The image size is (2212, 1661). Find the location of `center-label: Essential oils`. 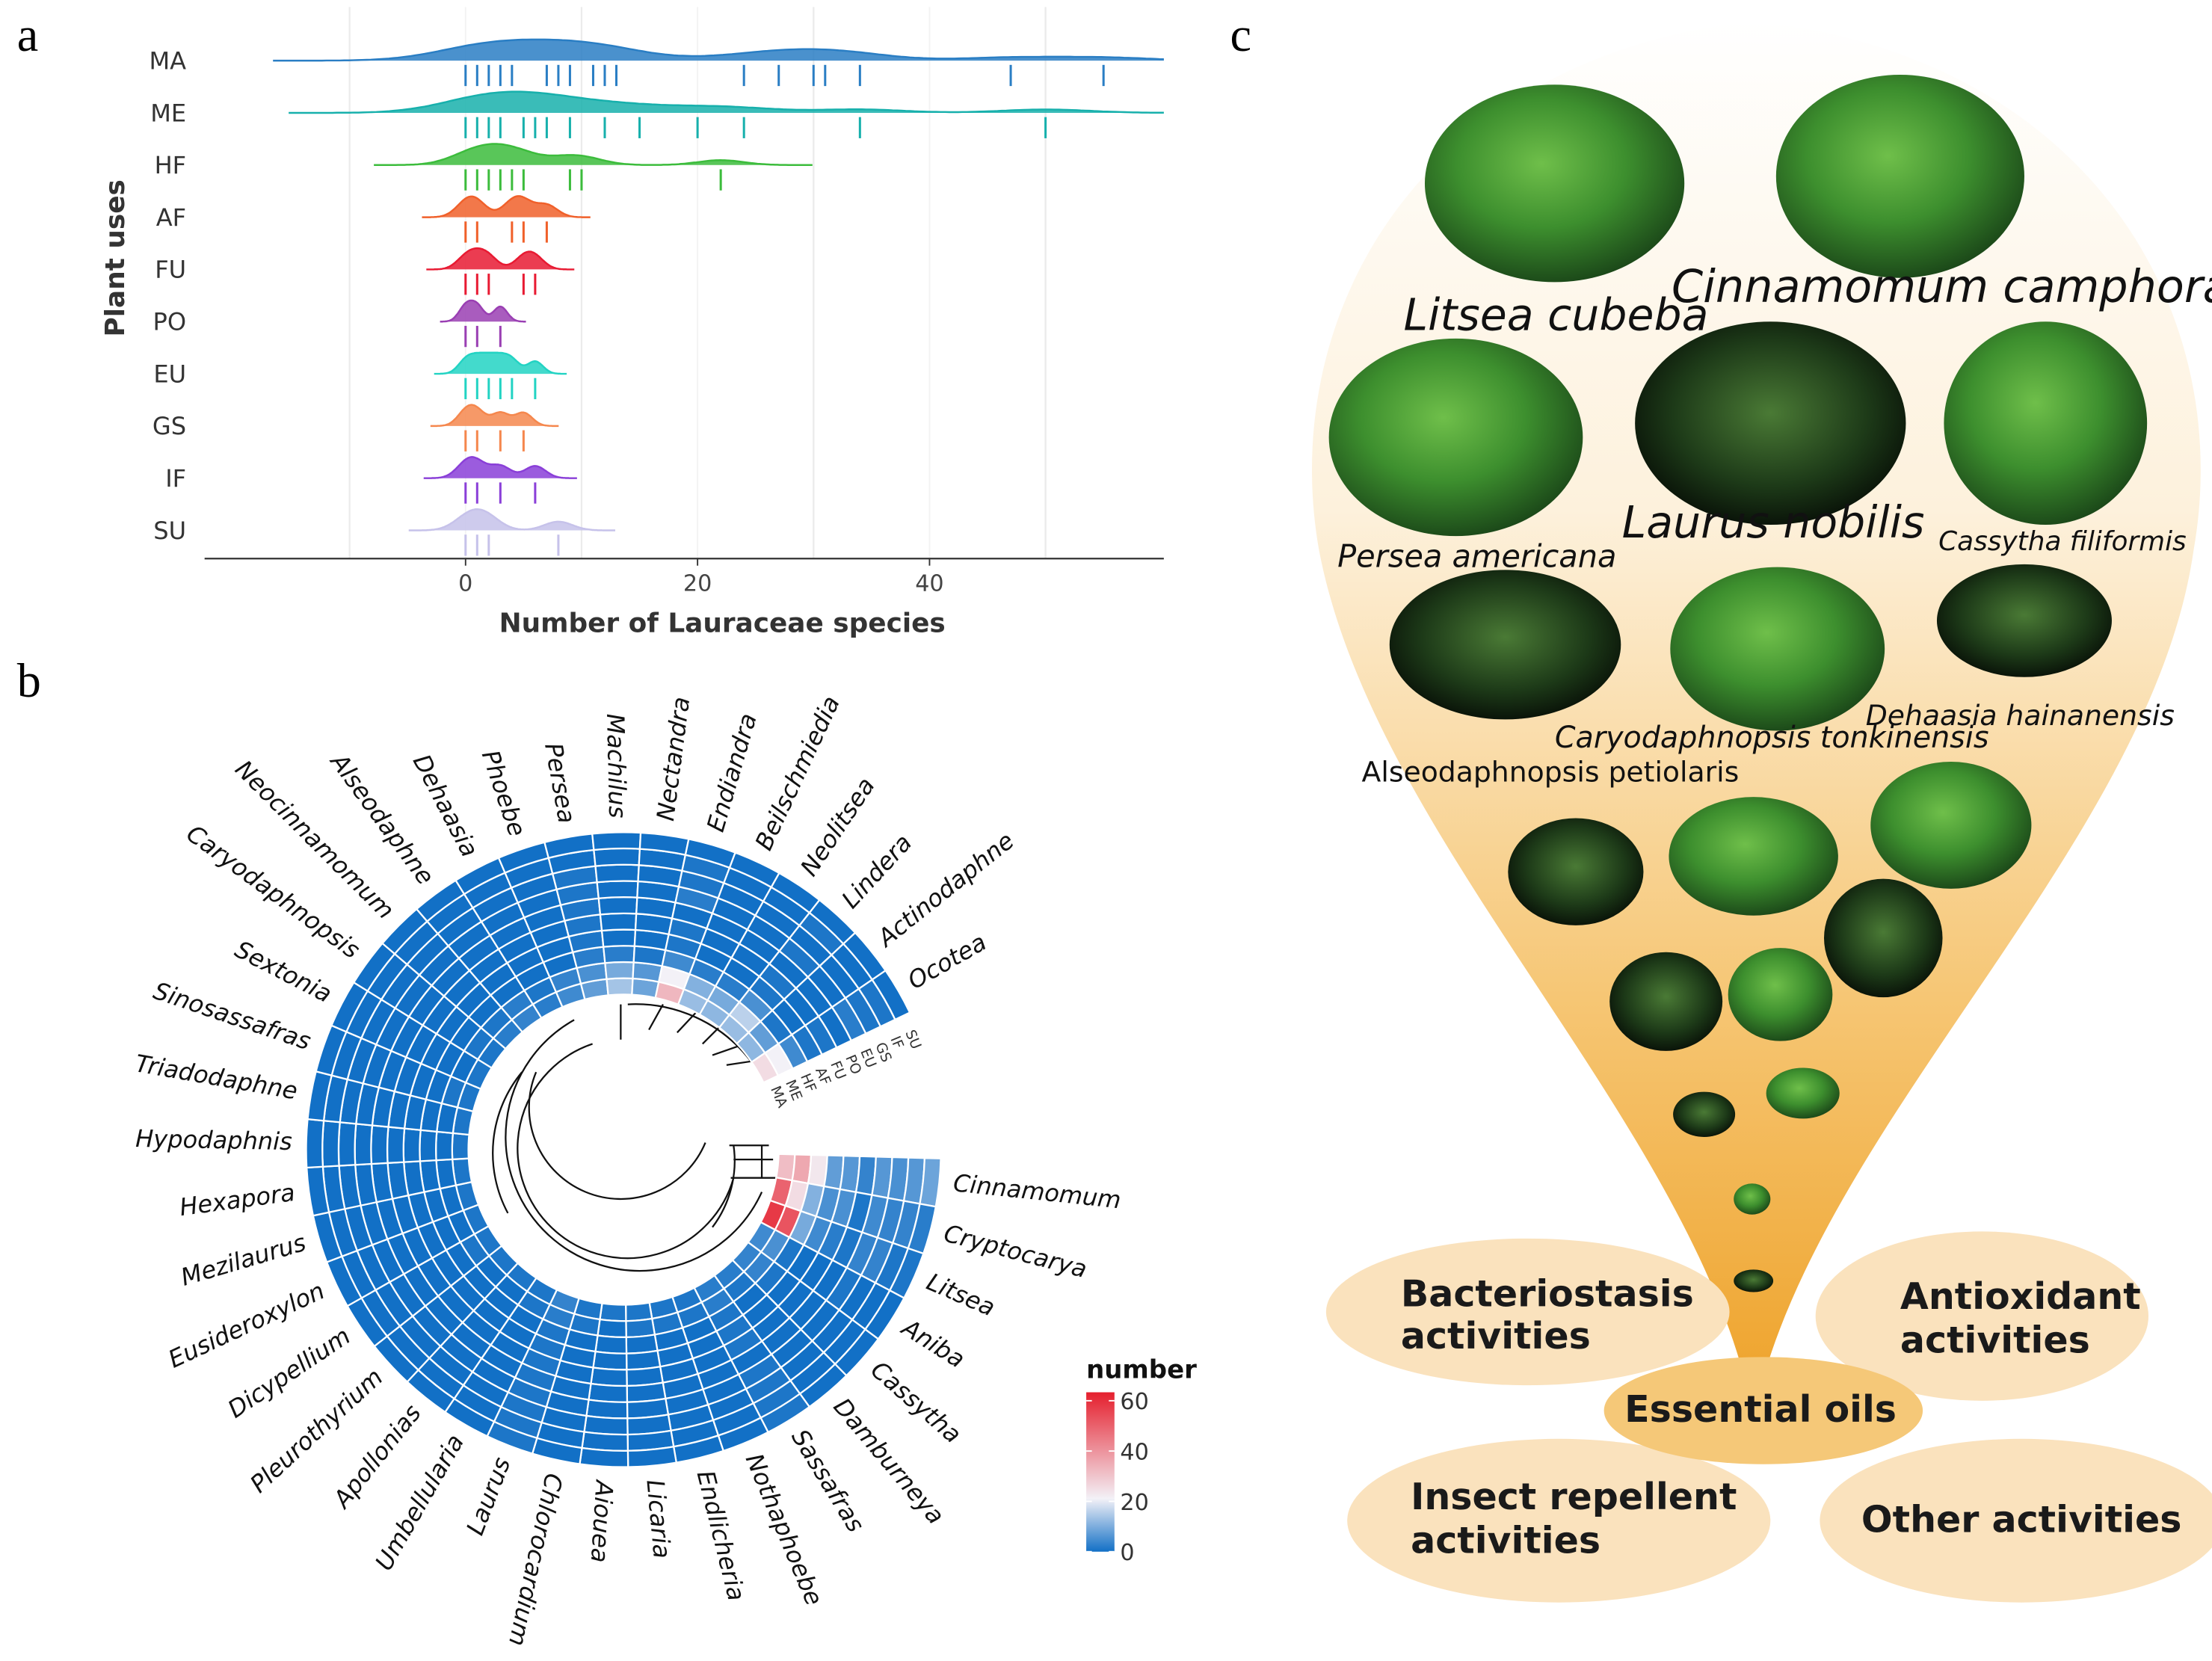

center-label: Essential oils is located at coordinates (1760, 1409).